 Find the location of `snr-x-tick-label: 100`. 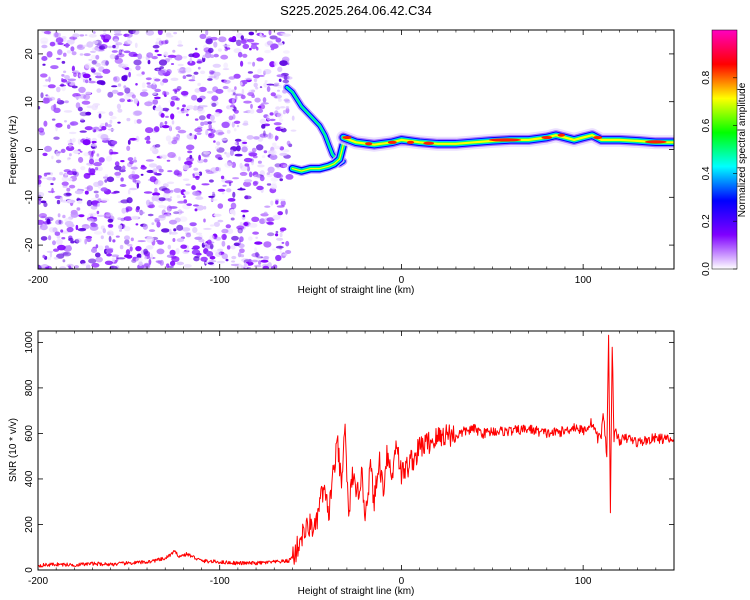

snr-x-tick-label: 100 is located at coordinates (583, 581).